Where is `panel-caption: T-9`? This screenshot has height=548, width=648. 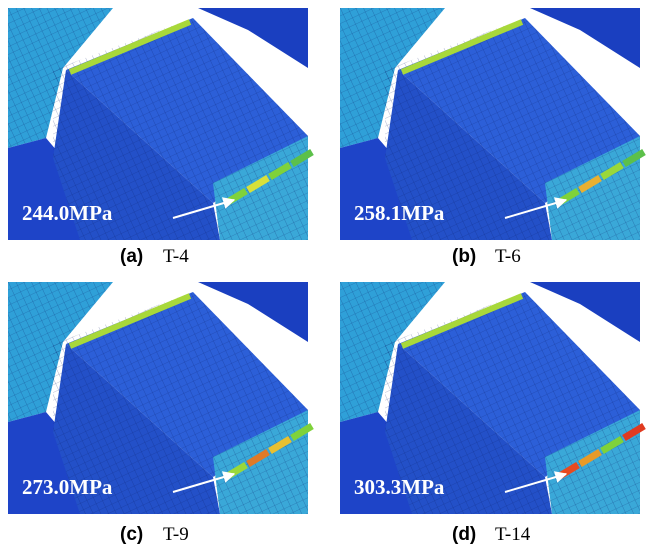 panel-caption: T-9 is located at coordinates (176, 534).